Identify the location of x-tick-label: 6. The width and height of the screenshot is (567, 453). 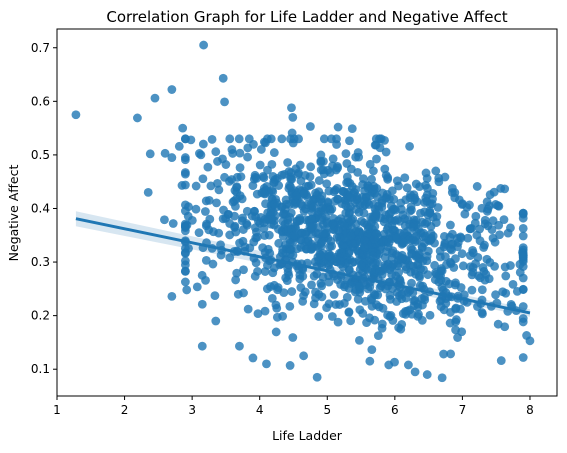
(395, 410).